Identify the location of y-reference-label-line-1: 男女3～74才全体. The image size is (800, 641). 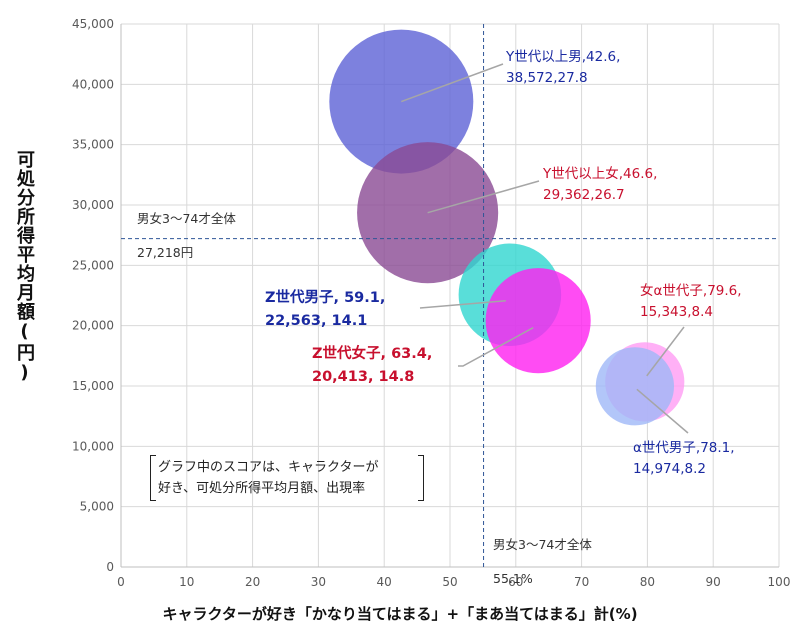
(186, 218).